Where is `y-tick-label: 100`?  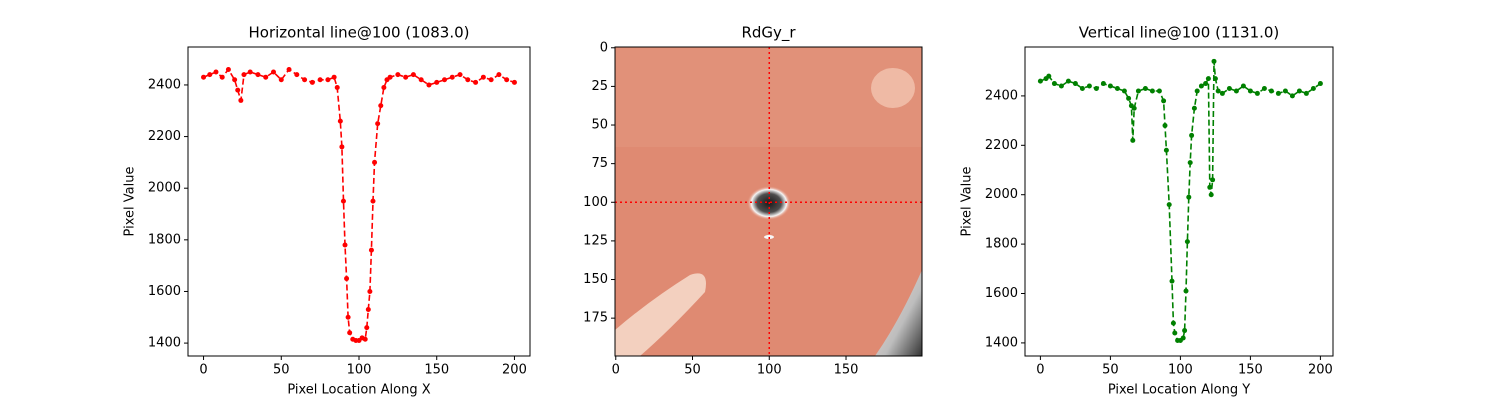 y-tick-label: 100 is located at coordinates (595, 202).